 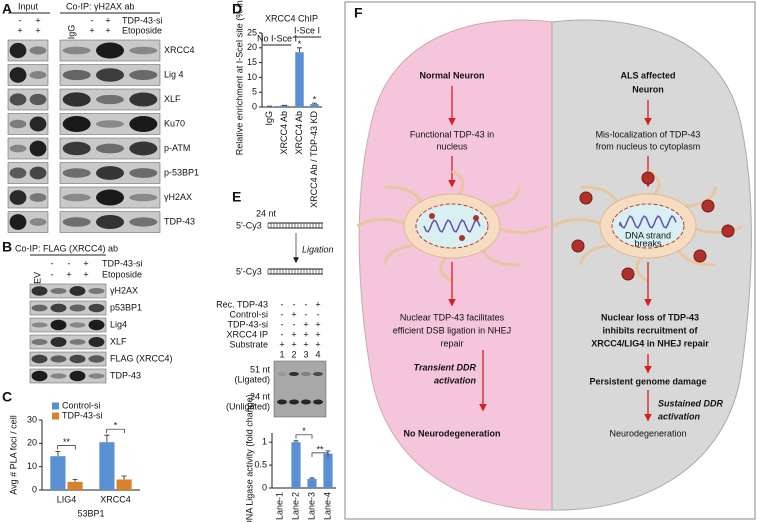 I want to click on row-label: Substrate, so click(x=248, y=344).